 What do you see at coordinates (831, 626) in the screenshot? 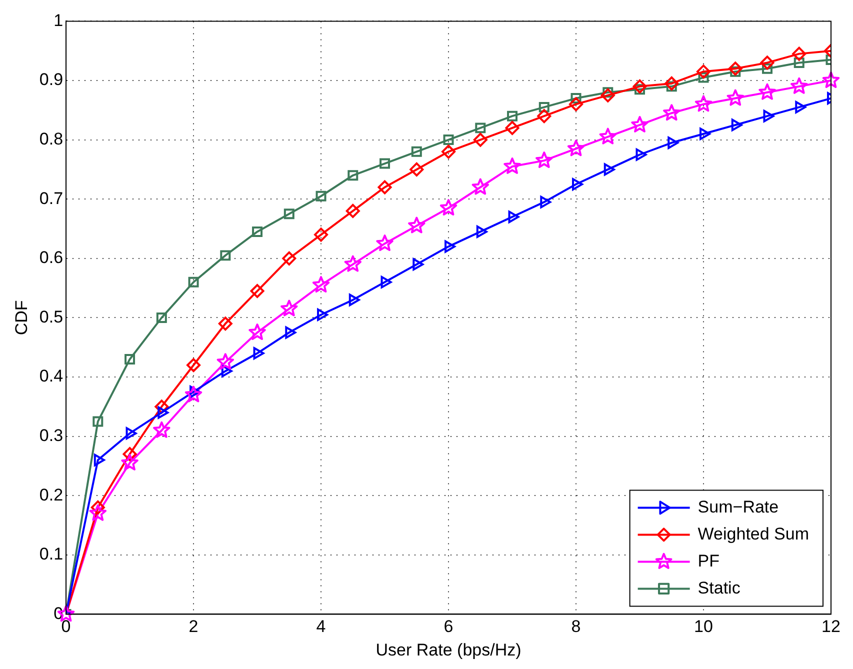
I see `x-tick-label: 12` at bounding box center [831, 626].